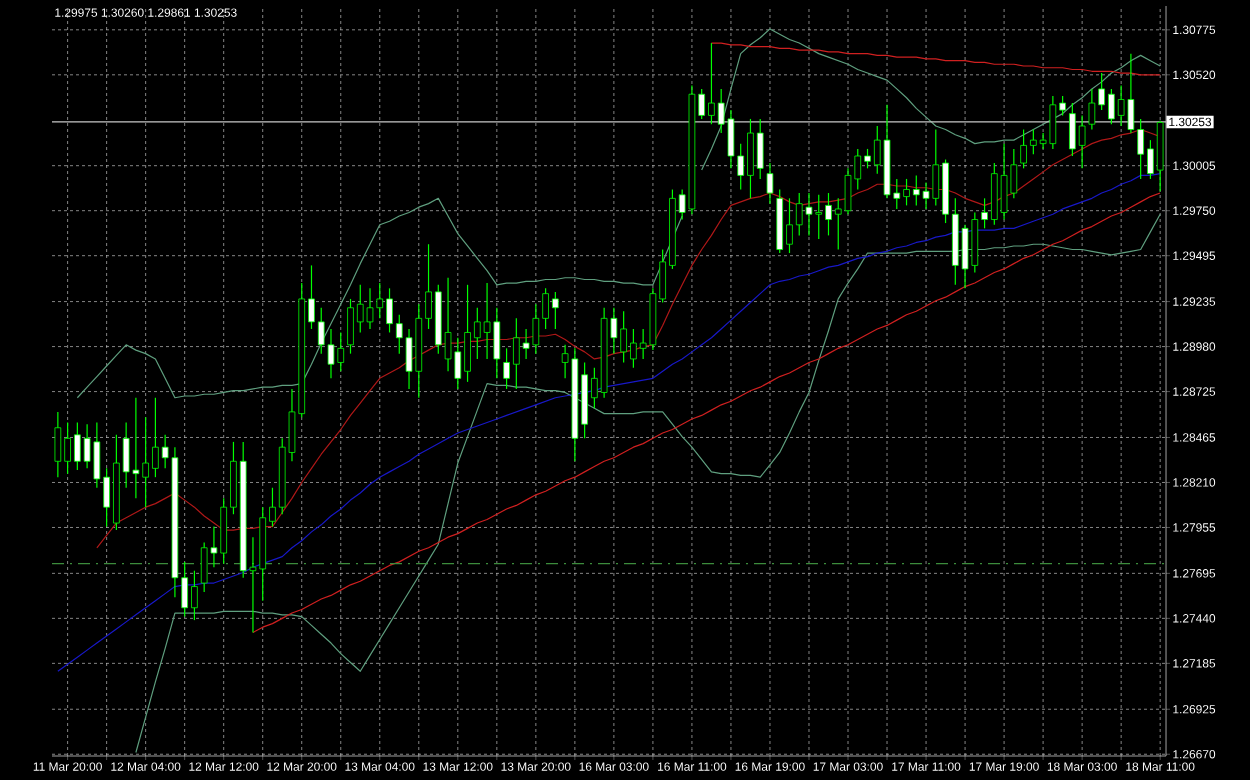  I want to click on candlestick, so click(770, 183).